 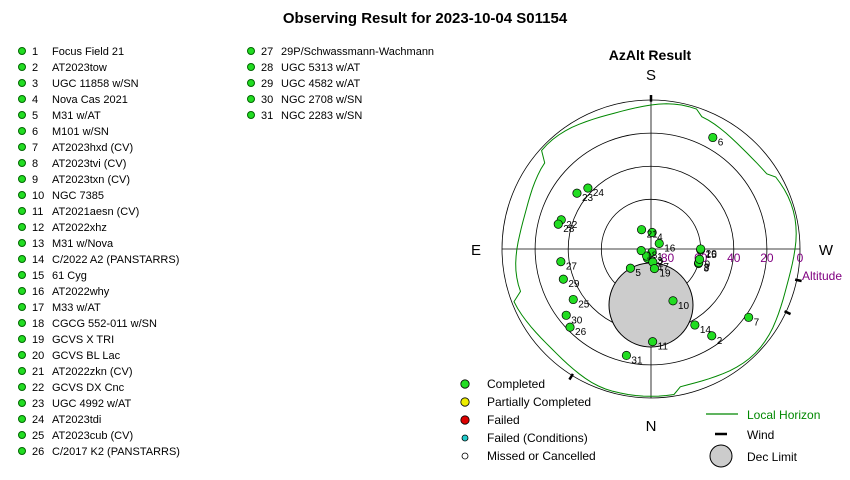 I want to click on target-name: AT2023hxd (CV), so click(x=93, y=148).